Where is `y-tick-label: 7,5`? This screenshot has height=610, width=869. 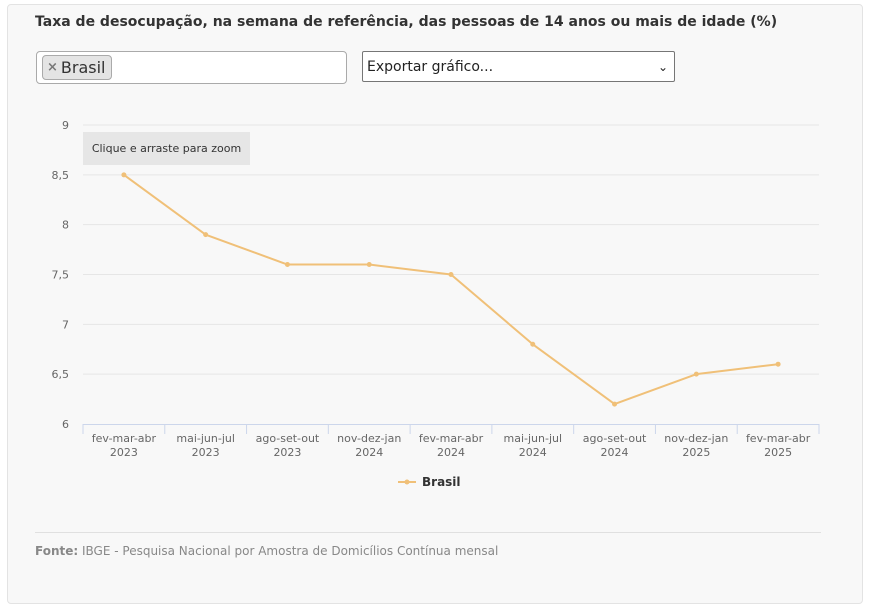
y-tick-label: 7,5 is located at coordinates (61, 275).